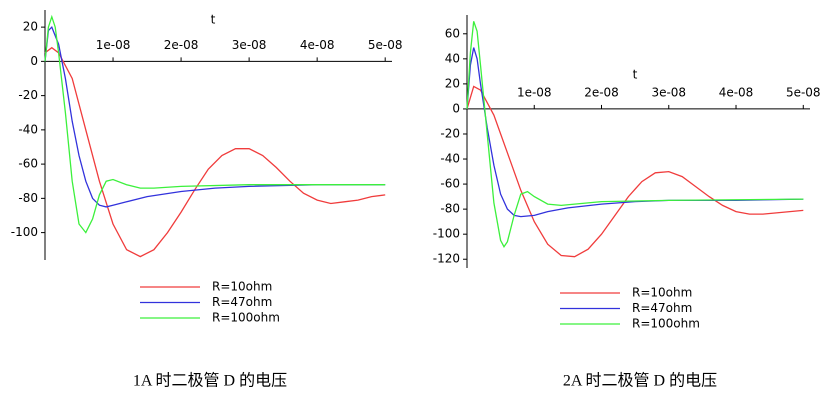 Image resolution: width=825 pixels, height=407 pixels. I want to click on caption: 2A 时二极管 D 的电压, so click(640, 381).